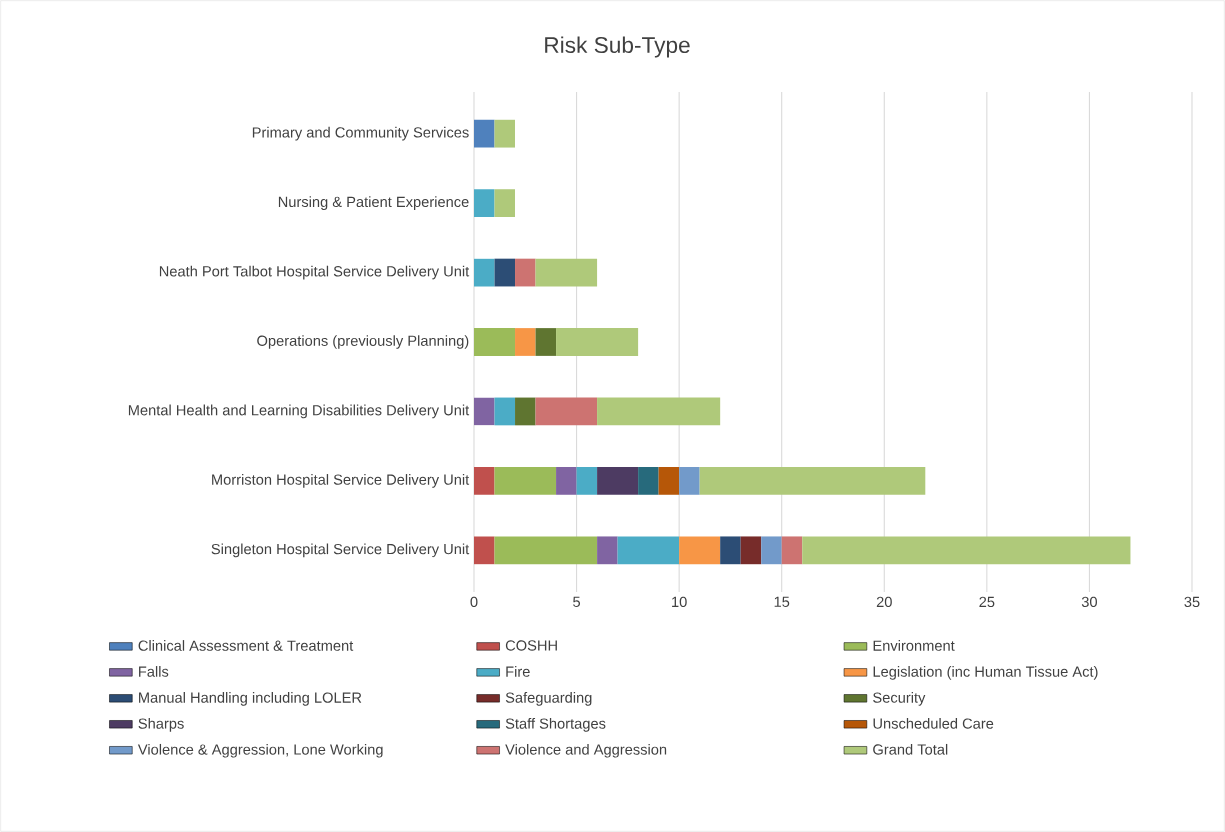 The width and height of the screenshot is (1225, 832). What do you see at coordinates (987, 602) in the screenshot?
I see `x-tick-label: 25` at bounding box center [987, 602].